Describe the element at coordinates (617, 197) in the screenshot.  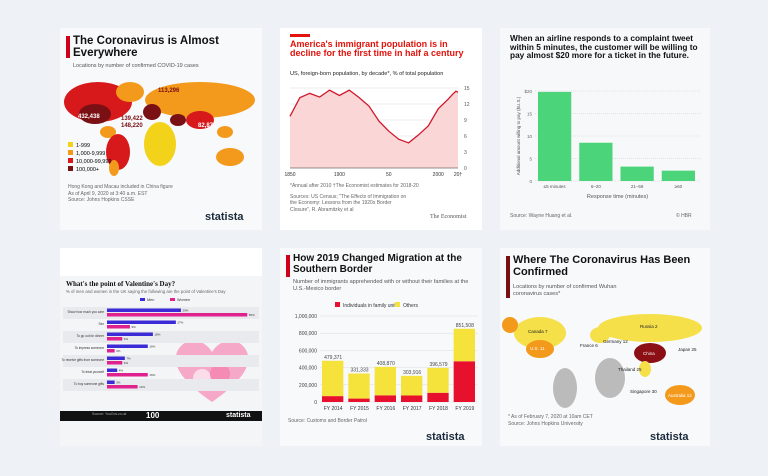
I see `x-axis-label: Response time (minutes)` at that location.